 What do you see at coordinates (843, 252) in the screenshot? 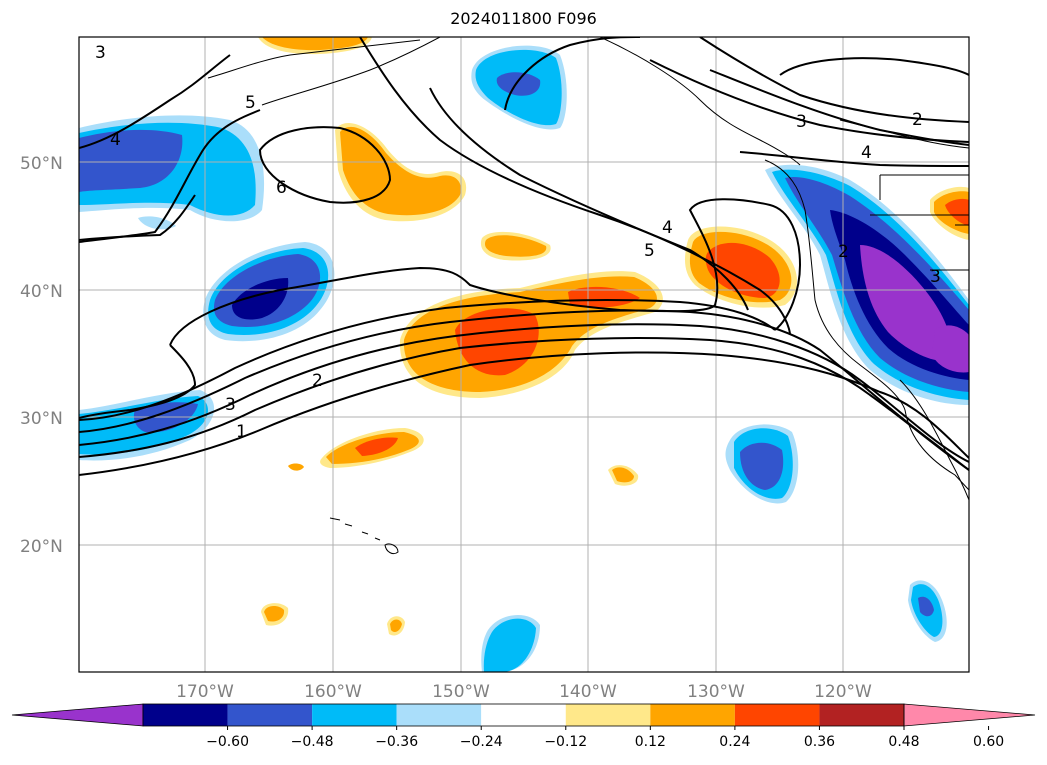
I see `contour-label-2-coast: 2` at bounding box center [843, 252].